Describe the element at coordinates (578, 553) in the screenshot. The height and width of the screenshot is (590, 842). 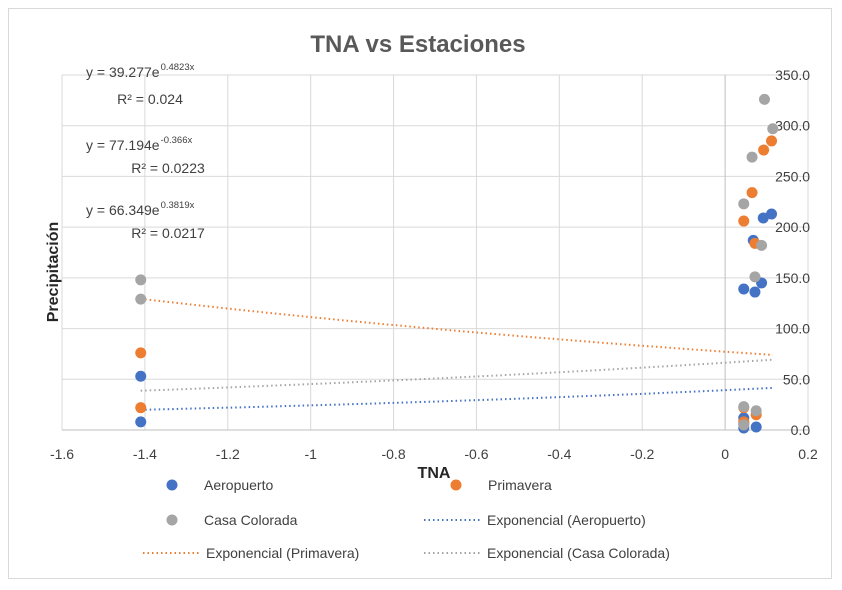
I see `legend-label: Exponencial (Casa Colorada)` at that location.